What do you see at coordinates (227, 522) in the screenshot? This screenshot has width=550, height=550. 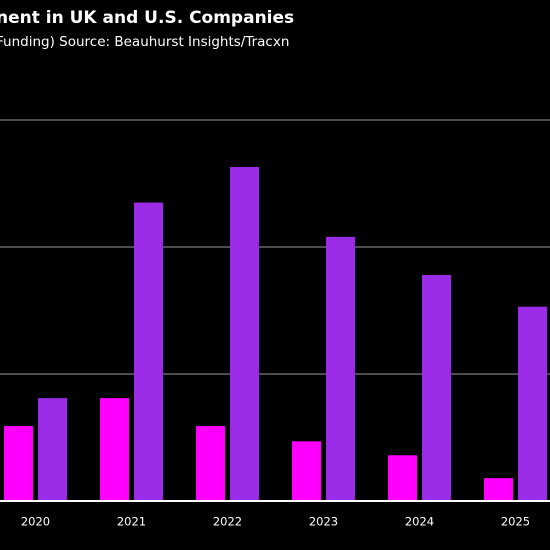 I see `x-tick-label: 2022` at bounding box center [227, 522].